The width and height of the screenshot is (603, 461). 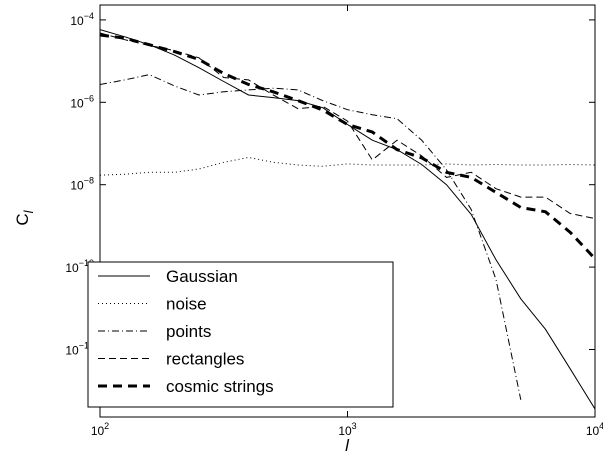 I want to click on y-tick-label: 10⁻⁴, so click(x=82, y=19).